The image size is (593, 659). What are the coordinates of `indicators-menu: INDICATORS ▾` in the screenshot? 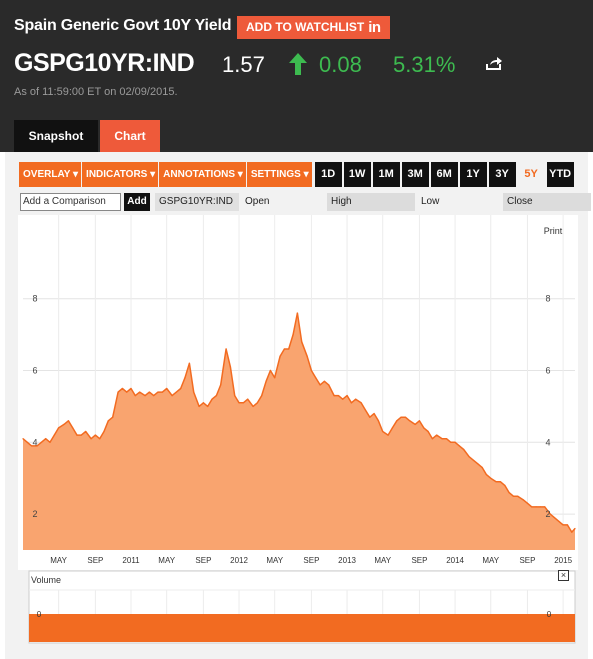 It's located at (120, 174).